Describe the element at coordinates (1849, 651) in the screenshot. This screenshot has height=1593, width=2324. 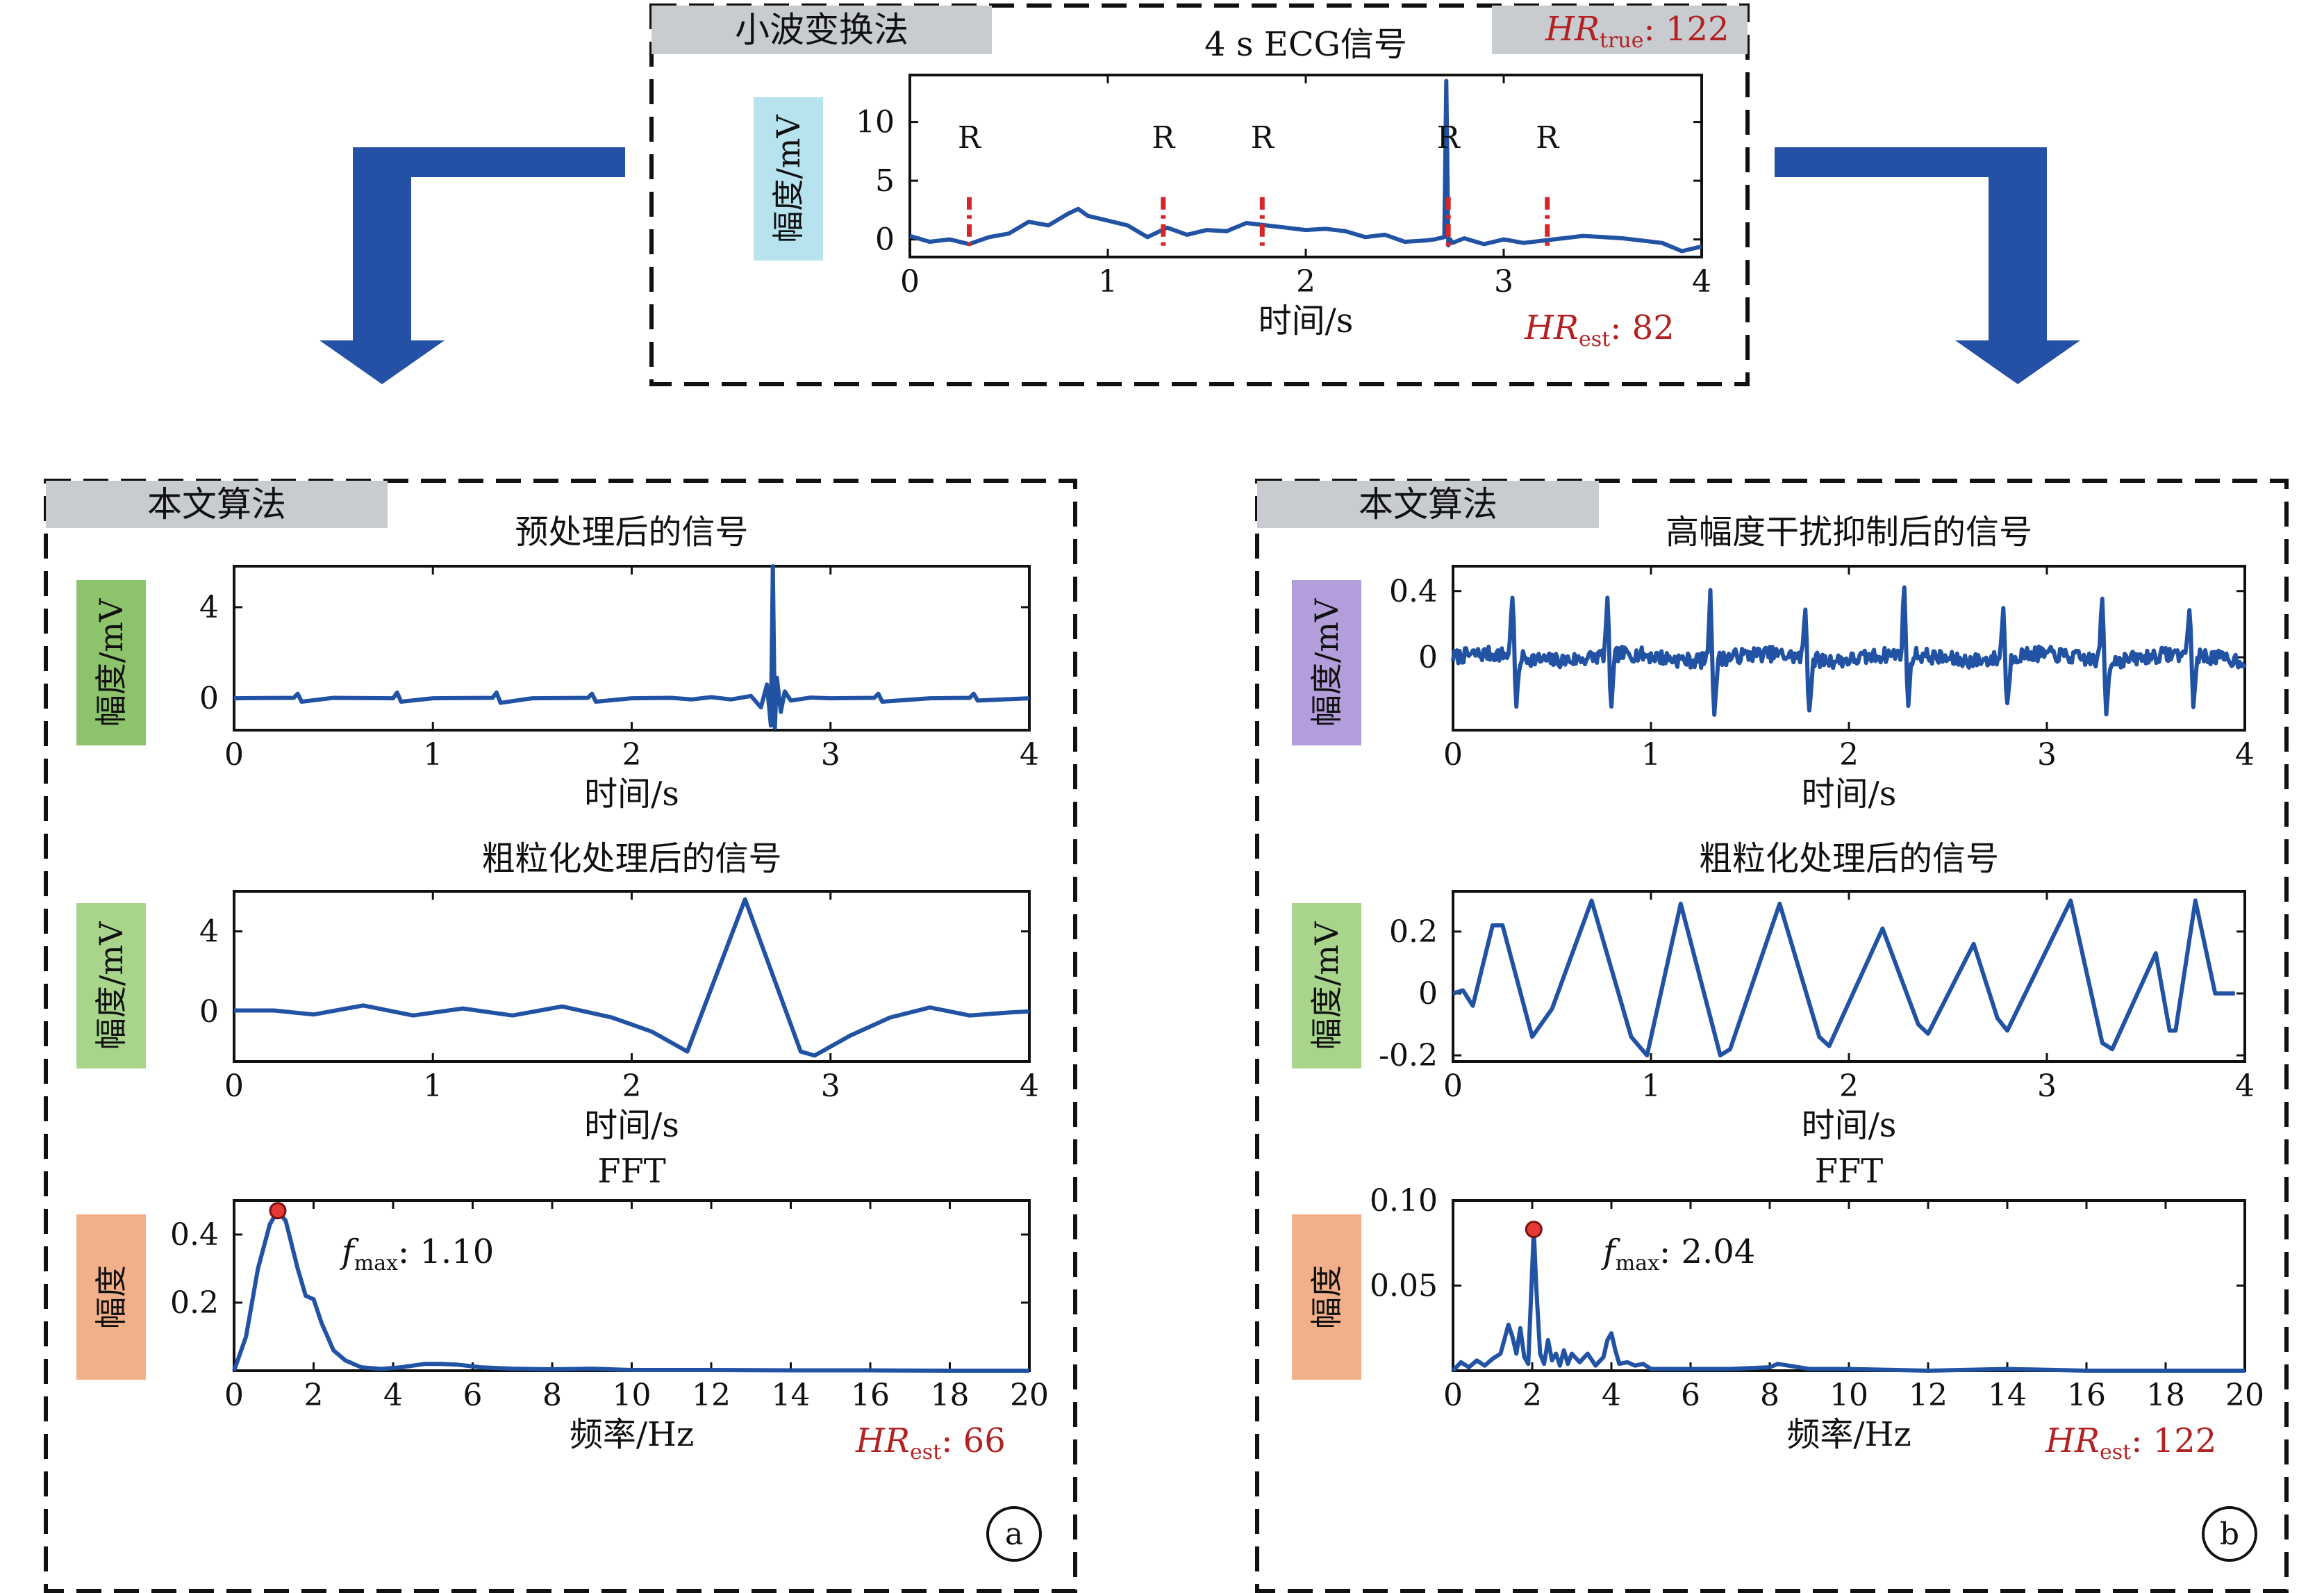
I see `b-suppr-series-line` at that location.